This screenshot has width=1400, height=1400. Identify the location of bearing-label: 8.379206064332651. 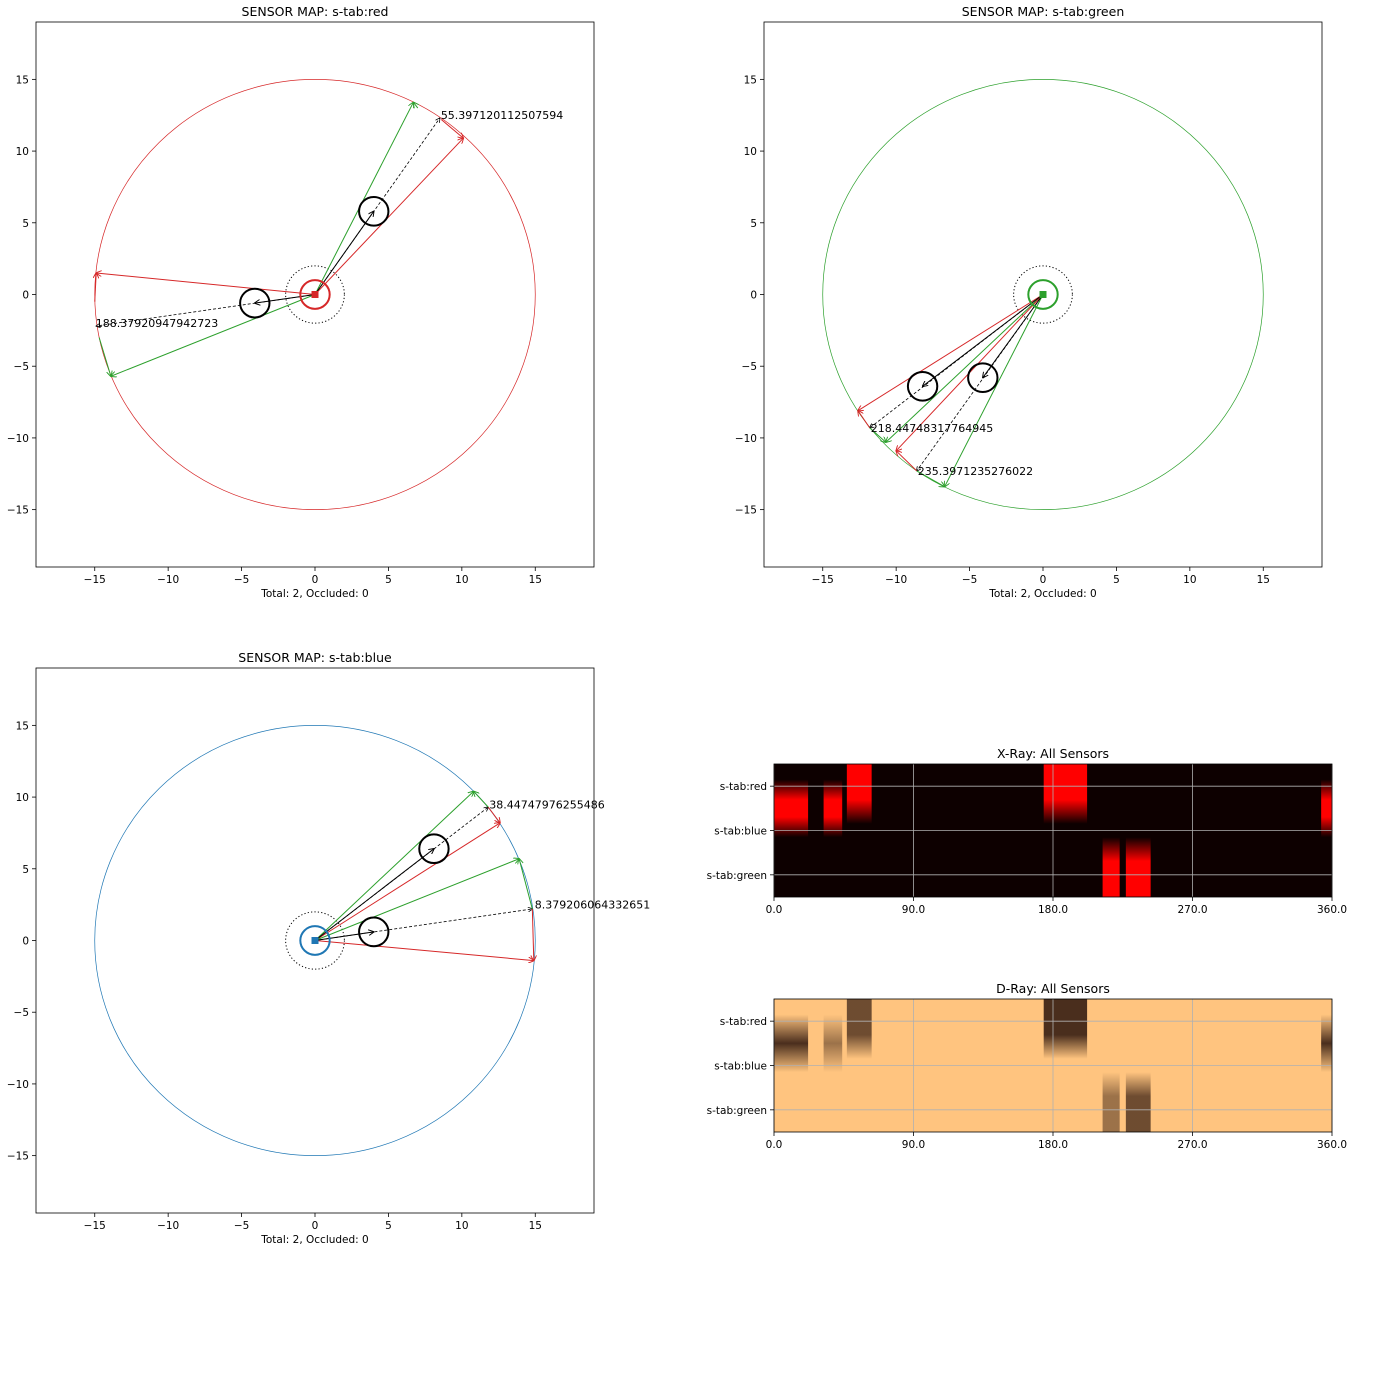
(592, 905).